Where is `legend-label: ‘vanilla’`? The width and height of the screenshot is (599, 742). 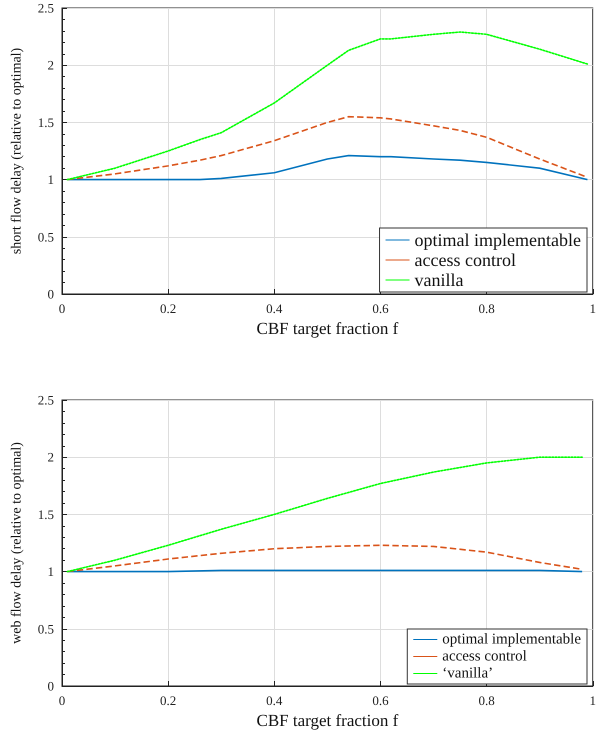 legend-label: ‘vanilla’ is located at coordinates (468, 674).